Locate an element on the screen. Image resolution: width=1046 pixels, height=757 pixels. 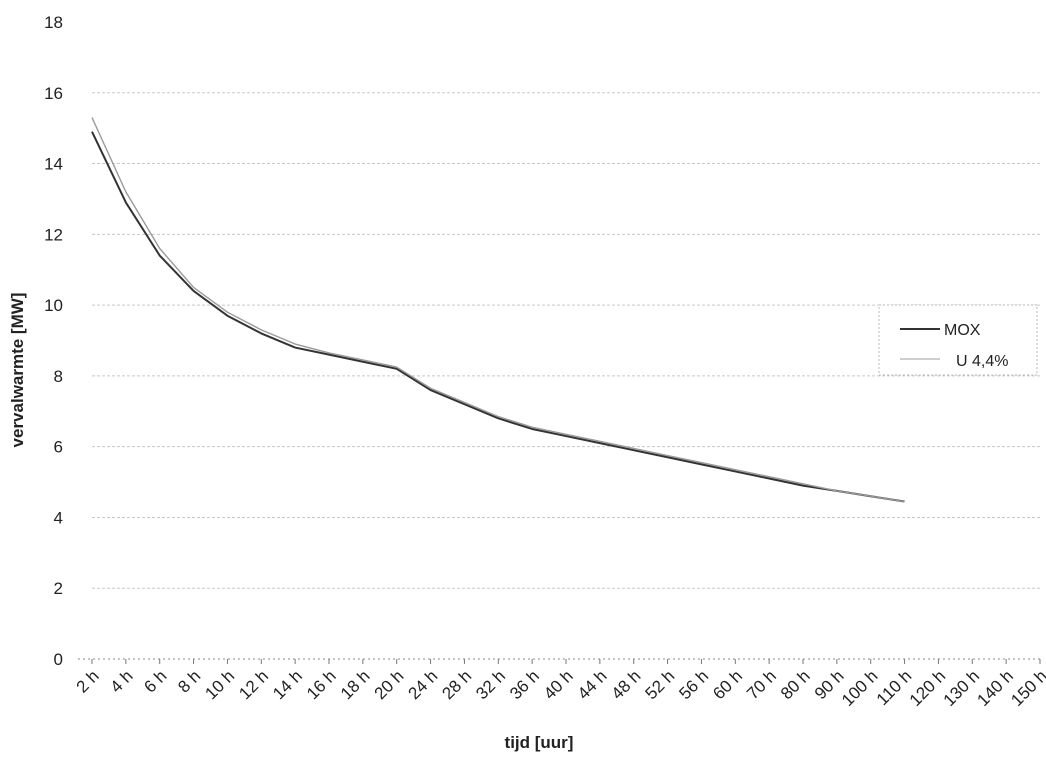
x-tick-label: 70 h is located at coordinates (761, 684).